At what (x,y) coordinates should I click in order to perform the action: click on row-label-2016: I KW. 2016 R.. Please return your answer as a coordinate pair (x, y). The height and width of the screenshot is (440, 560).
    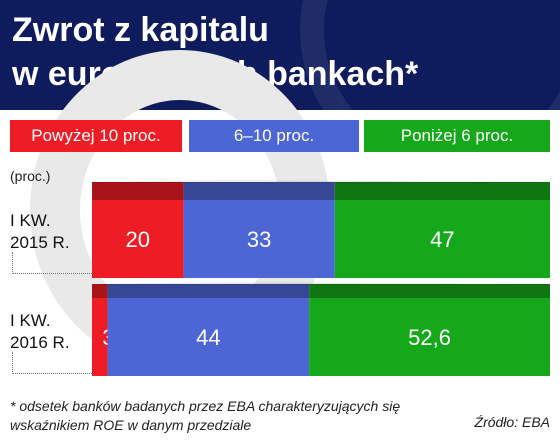
    Looking at the image, I should click on (40, 331).